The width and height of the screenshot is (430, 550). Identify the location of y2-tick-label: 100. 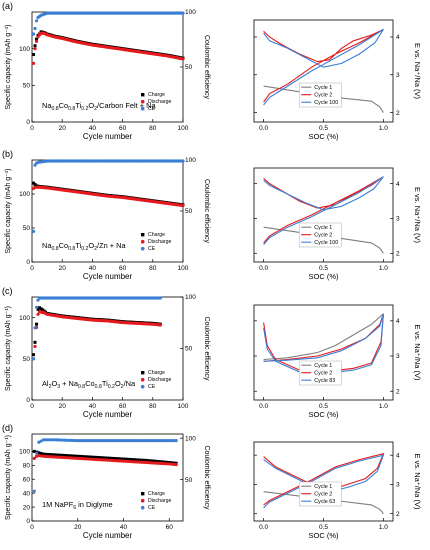
(190, 297).